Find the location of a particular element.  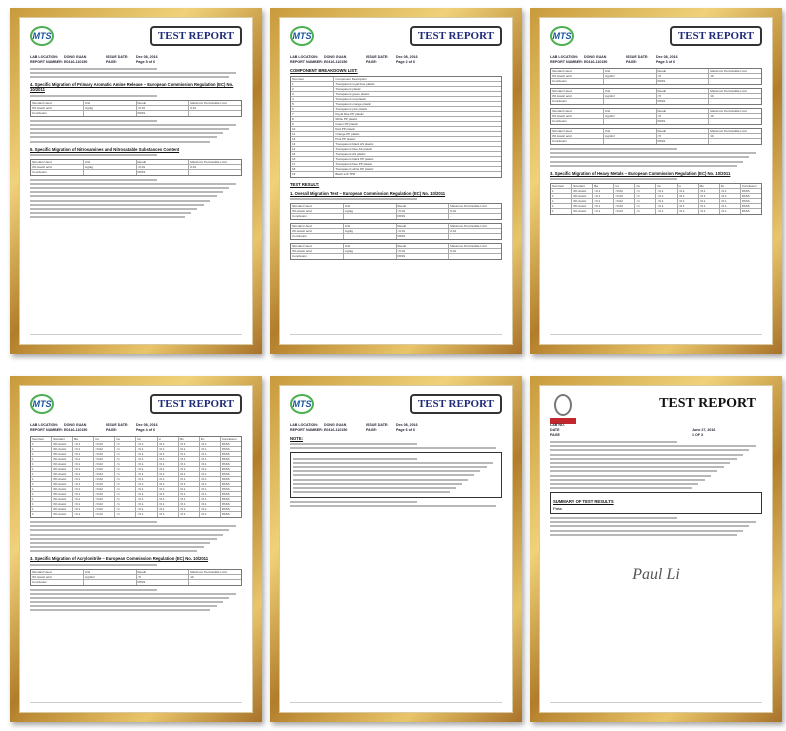

table-row: 16 Transparent black PP plastic is located at coordinates (396, 159).